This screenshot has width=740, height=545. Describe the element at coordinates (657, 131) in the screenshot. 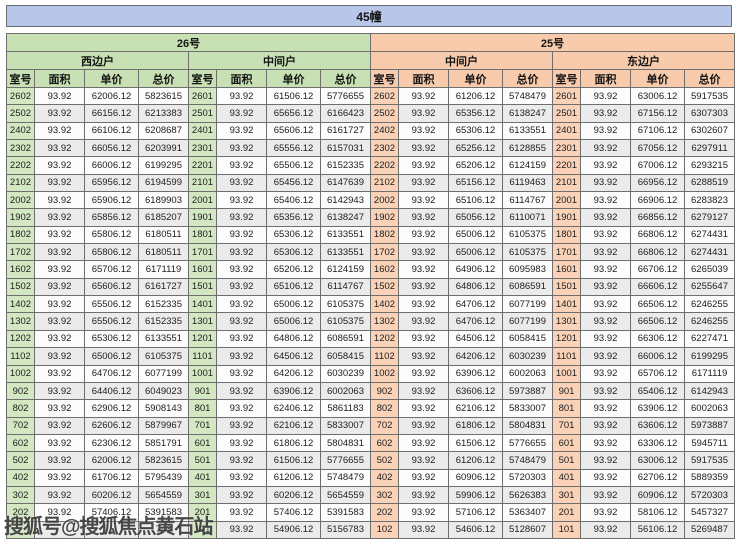

I see `table-cell: 67106.12` at that location.